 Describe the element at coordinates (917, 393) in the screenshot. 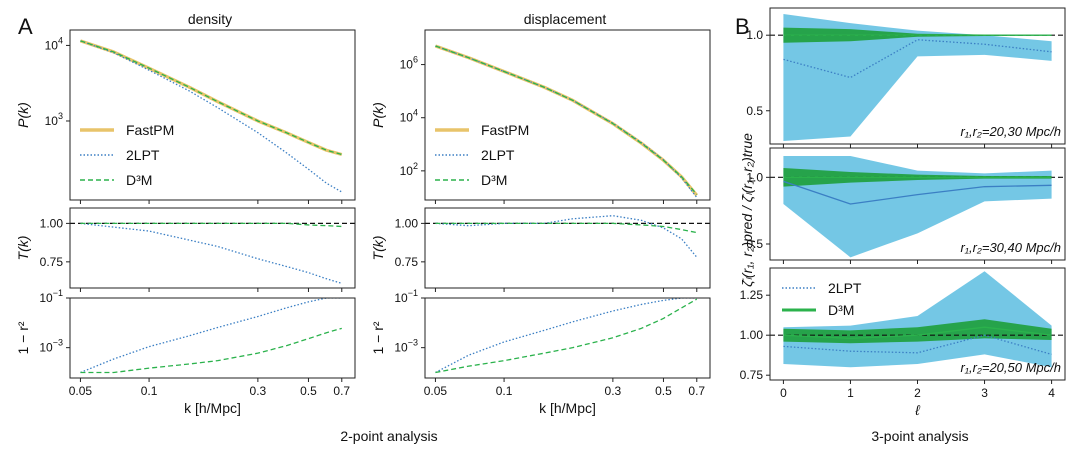

I see `three-point-20-50-xtick-label: 2` at that location.